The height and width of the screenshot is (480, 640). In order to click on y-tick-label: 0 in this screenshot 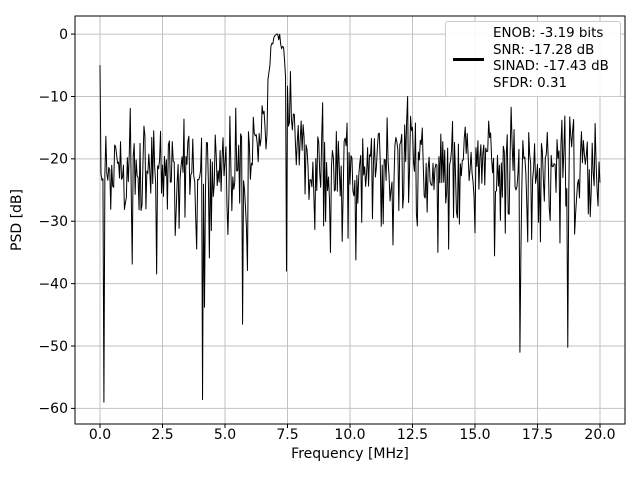, I will do `click(63, 35)`.